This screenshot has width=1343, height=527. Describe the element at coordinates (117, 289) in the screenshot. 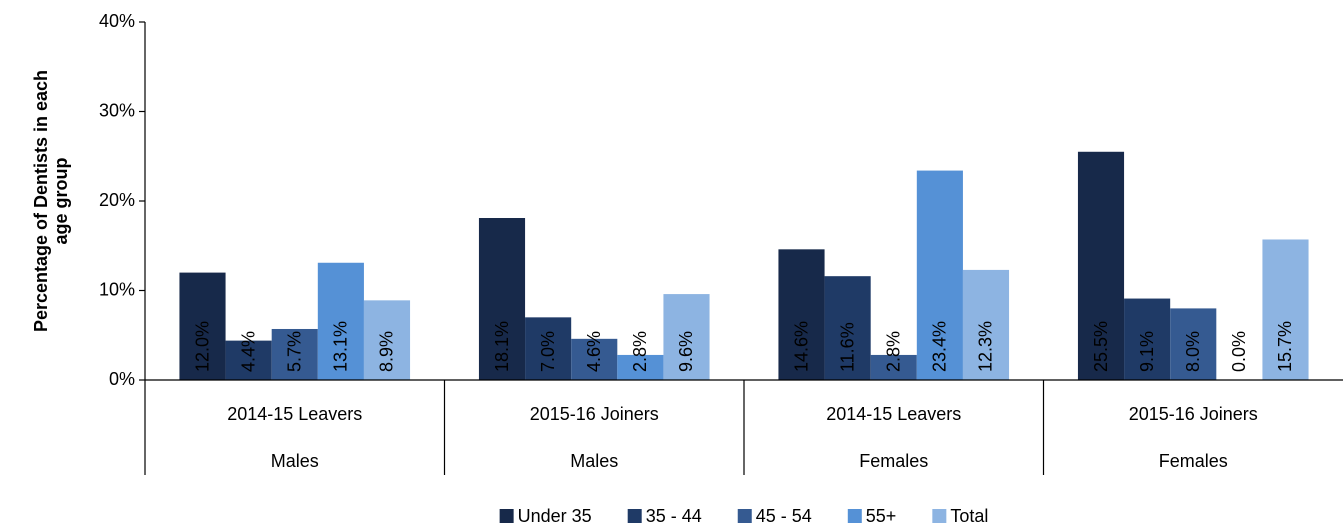

I see `y-tick-label: 10%` at that location.